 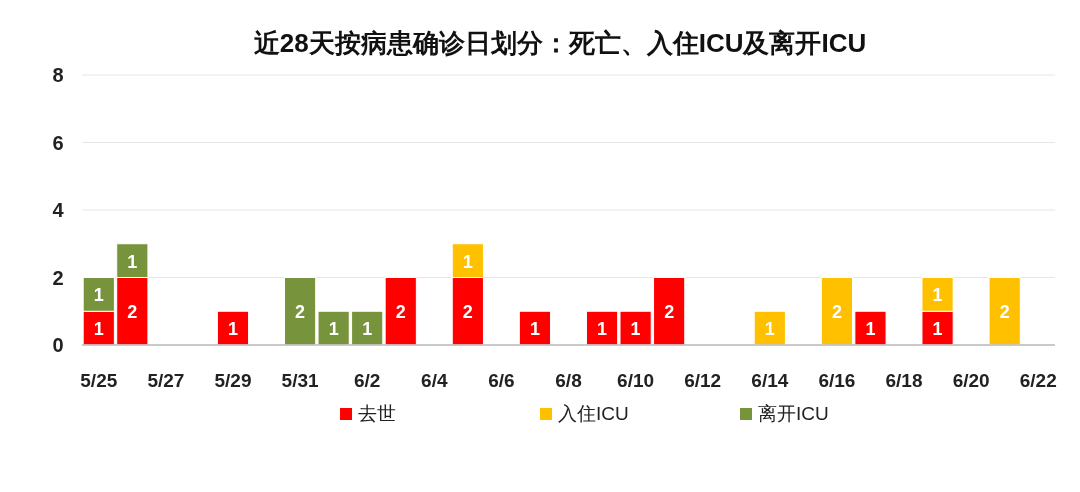 What do you see at coordinates (793, 413) in the screenshot?
I see `legend-label: 离开ICU` at bounding box center [793, 413].